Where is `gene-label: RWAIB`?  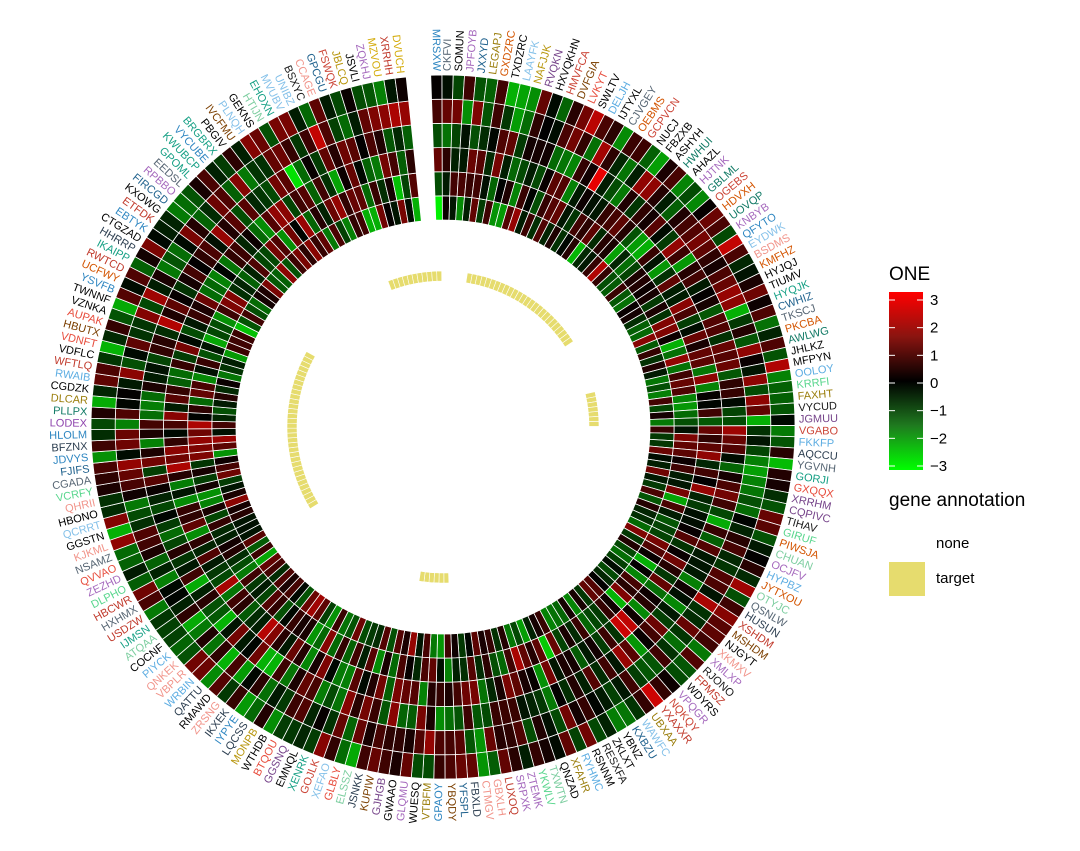 gene-label: RWAIB is located at coordinates (72, 376).